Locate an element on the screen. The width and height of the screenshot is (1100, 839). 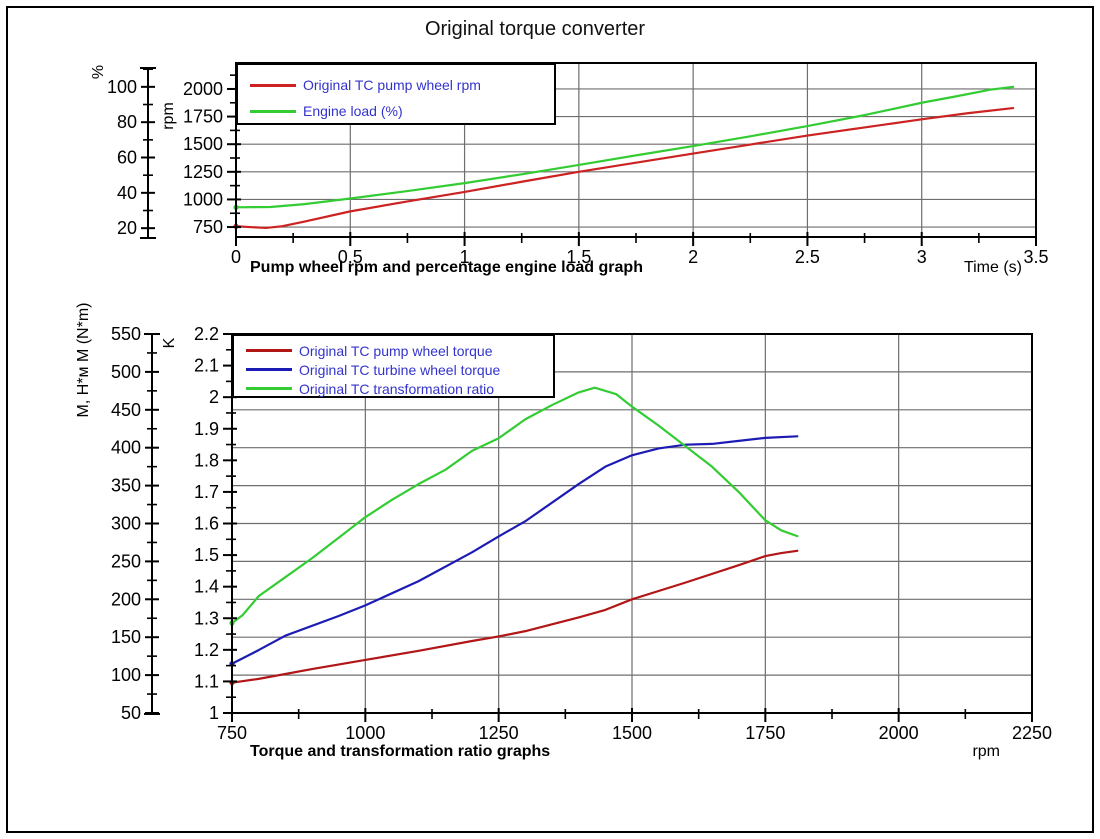
bottom-x-tick-label: 2000 is located at coordinates (899, 733).